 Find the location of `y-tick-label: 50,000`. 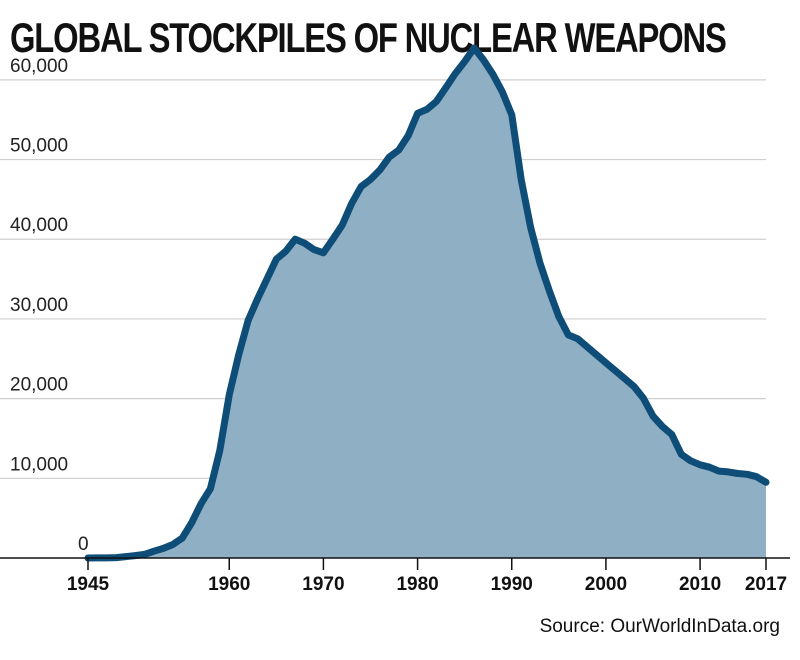

y-tick-label: 50,000 is located at coordinates (39, 146).